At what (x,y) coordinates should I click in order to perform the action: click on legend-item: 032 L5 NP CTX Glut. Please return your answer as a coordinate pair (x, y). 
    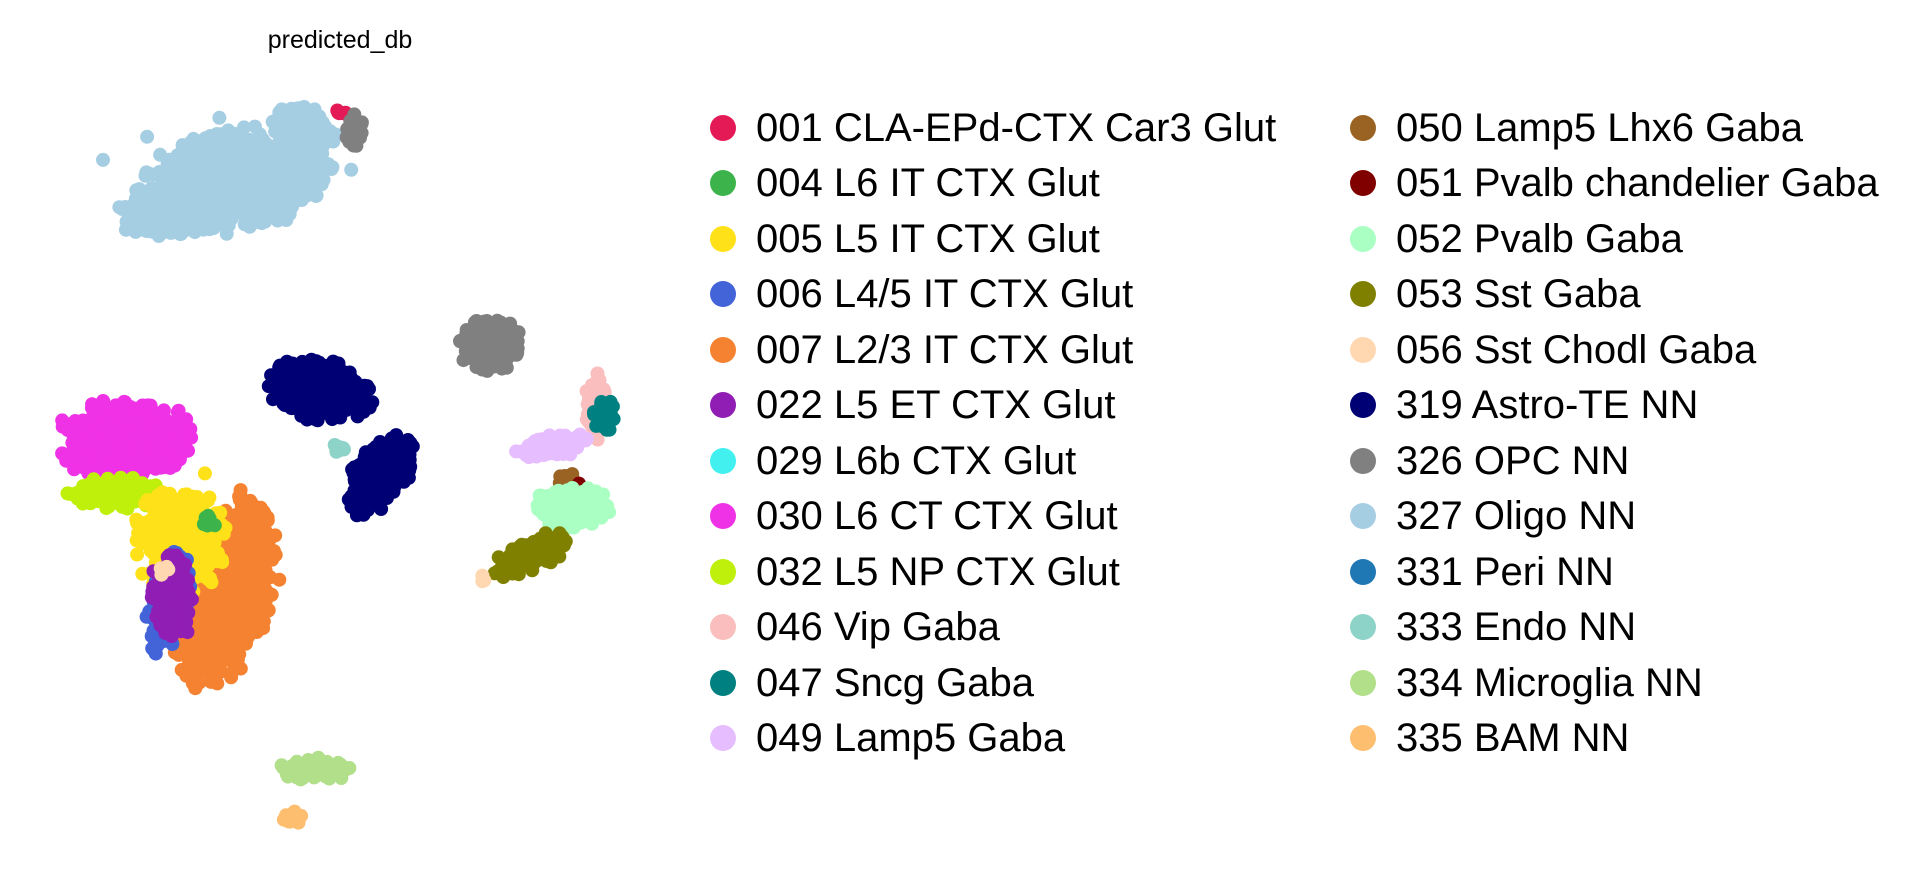
    Looking at the image, I should click on (1020, 572).